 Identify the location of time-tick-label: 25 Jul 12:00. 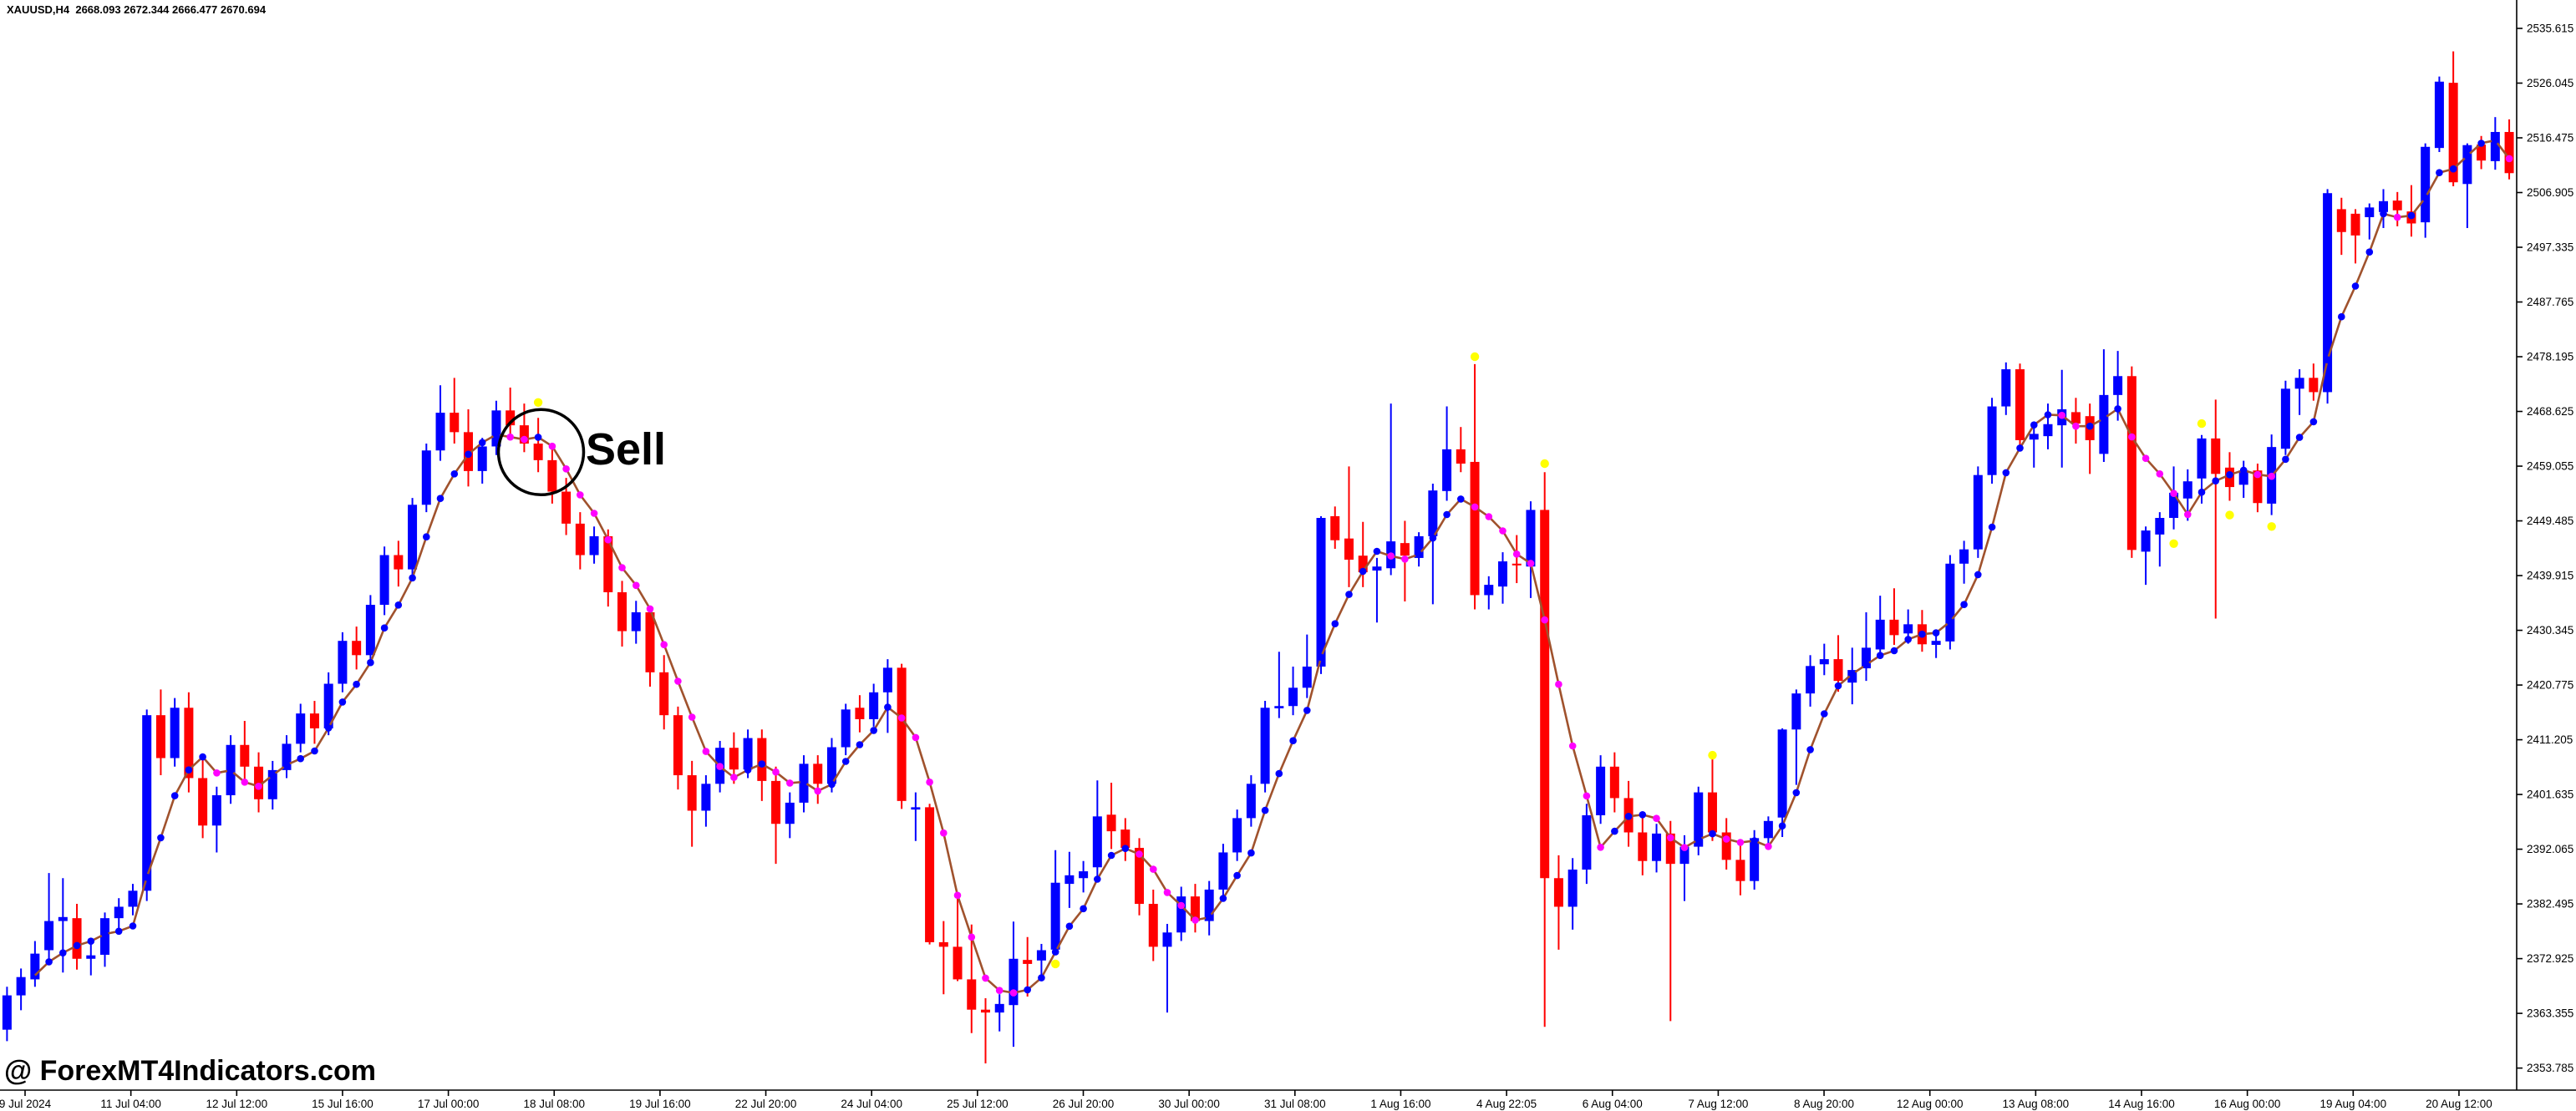
(978, 1104).